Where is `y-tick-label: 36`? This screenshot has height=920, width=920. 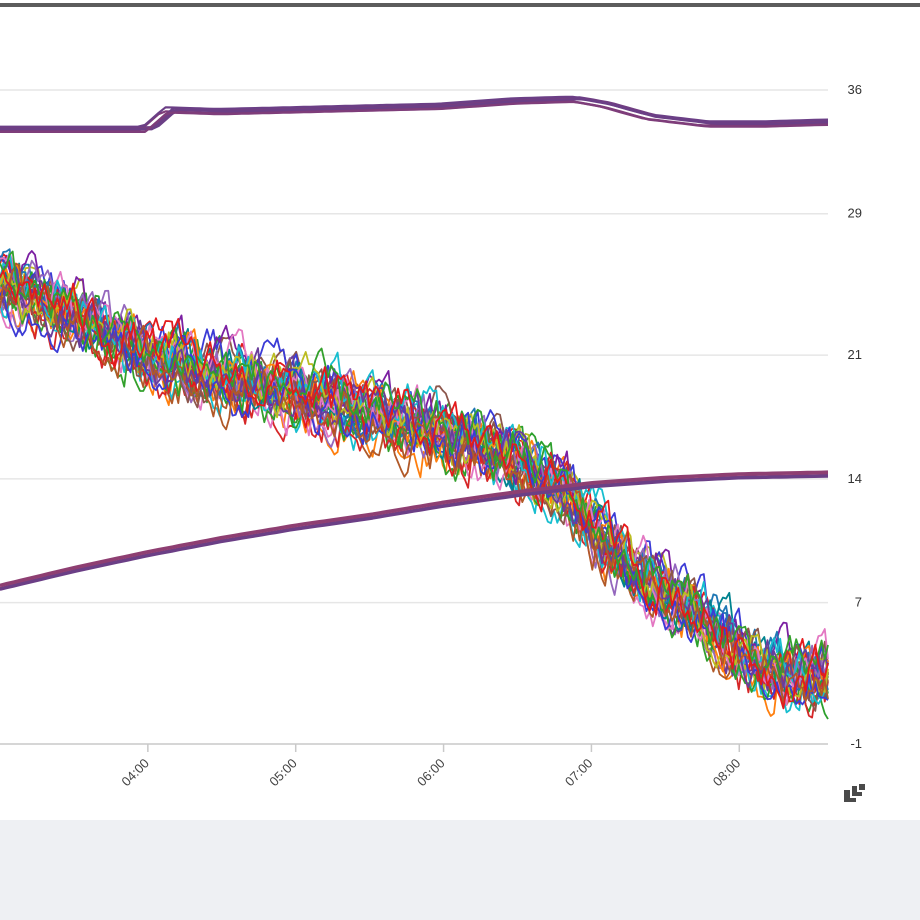
y-tick-label: 36 is located at coordinates (855, 89).